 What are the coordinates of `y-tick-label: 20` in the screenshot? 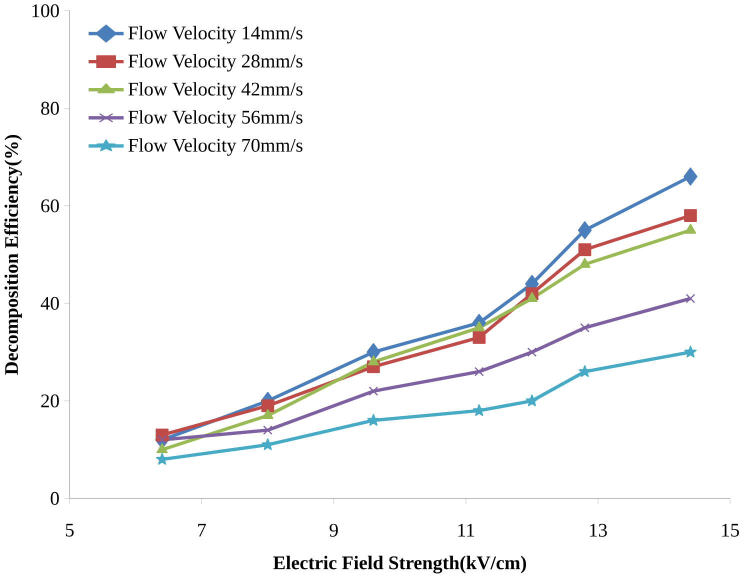 It's located at (50, 401).